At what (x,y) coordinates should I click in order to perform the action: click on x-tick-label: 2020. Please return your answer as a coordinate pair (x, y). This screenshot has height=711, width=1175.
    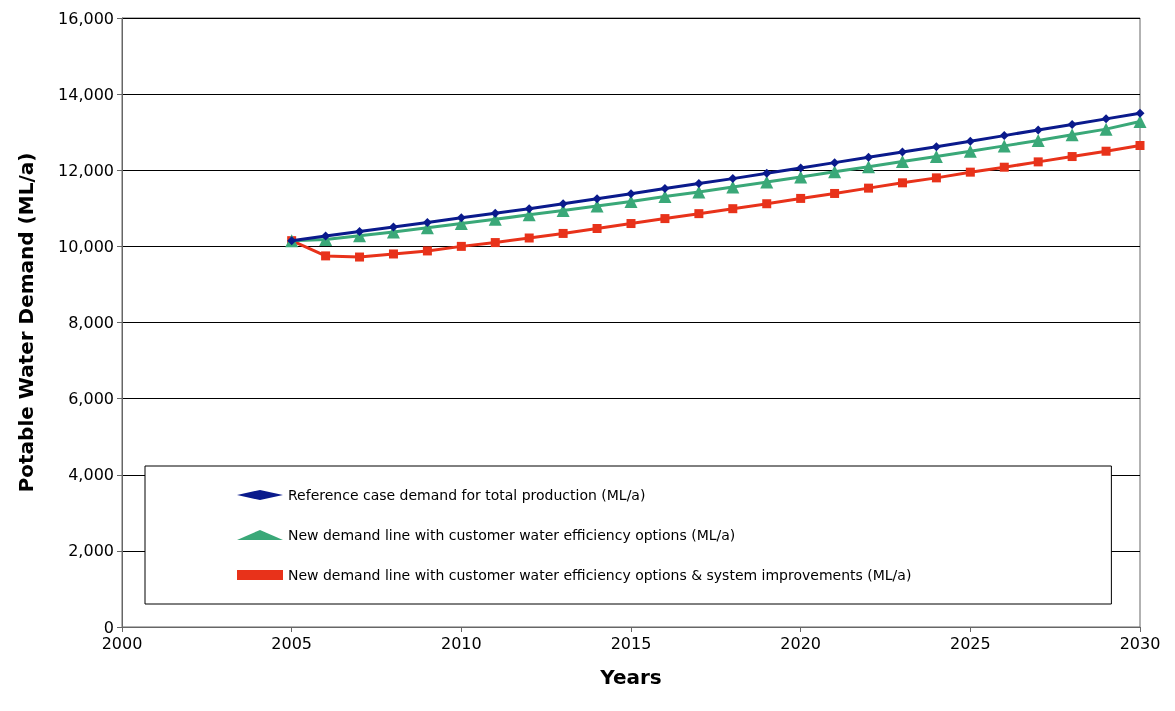
    Looking at the image, I should click on (801, 643).